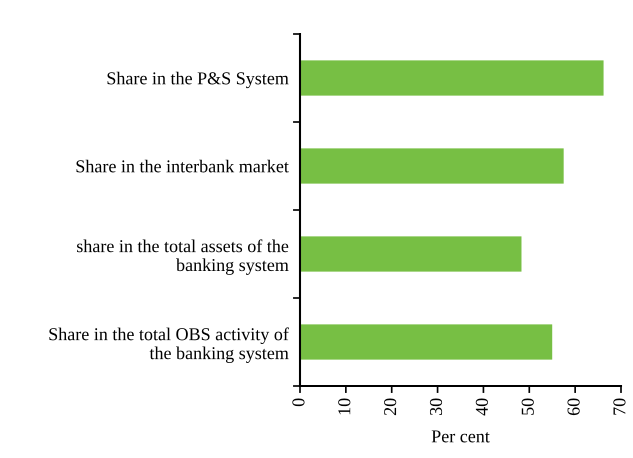  What do you see at coordinates (436, 406) in the screenshot?
I see `x-tick-label: 30` at bounding box center [436, 406].